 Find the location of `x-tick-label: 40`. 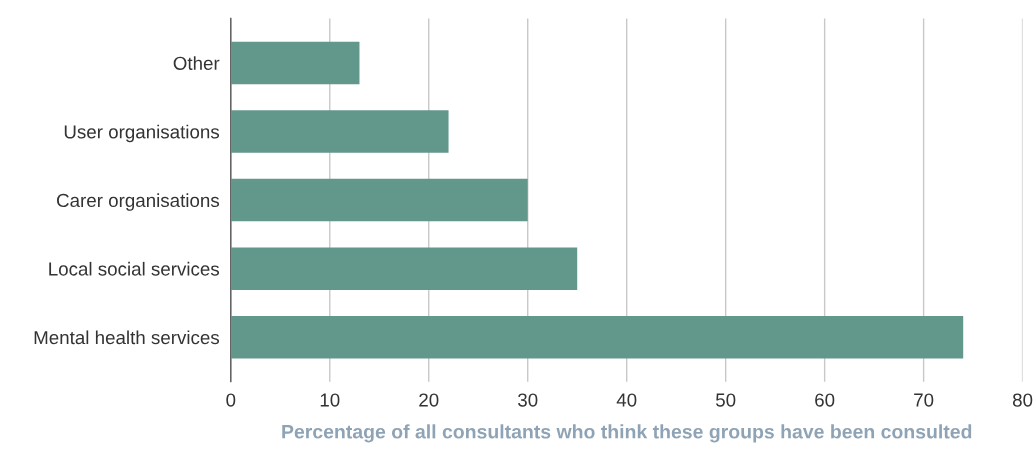

x-tick-label: 40 is located at coordinates (626, 400).